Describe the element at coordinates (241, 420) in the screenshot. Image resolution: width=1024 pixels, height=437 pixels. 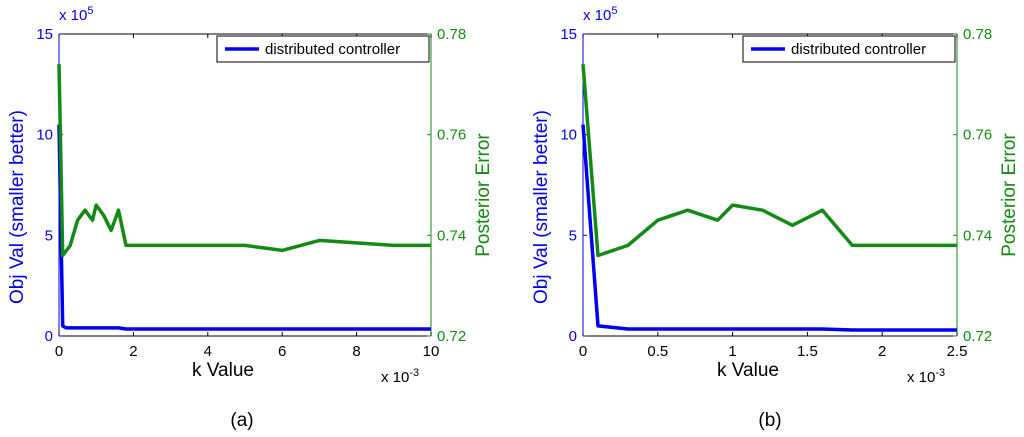
I see `panel-caption: (a)` at that location.